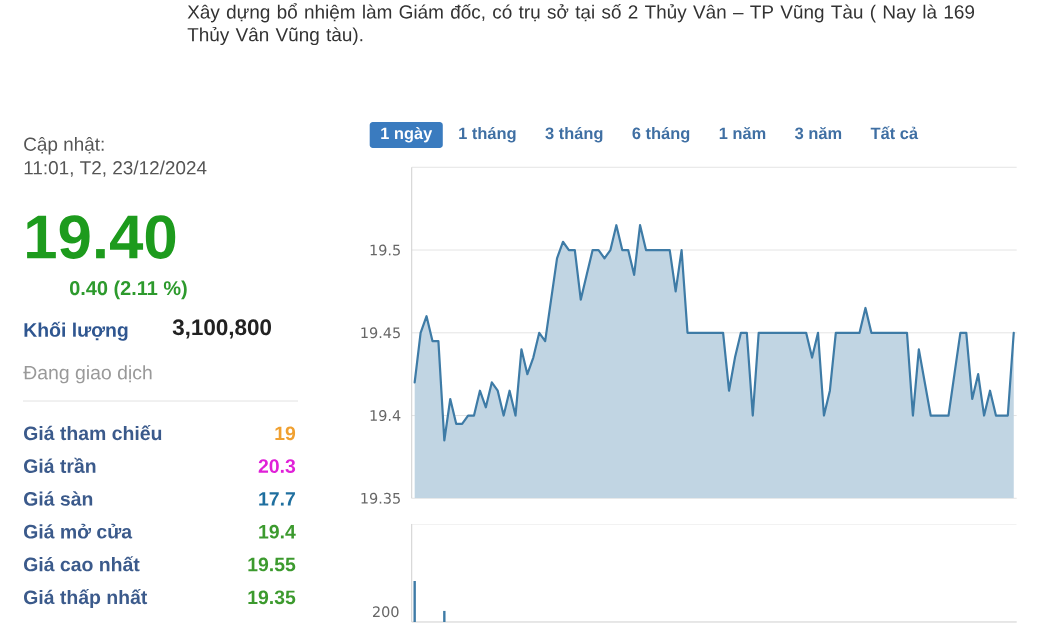 This screenshot has height=630, width=1050. Describe the element at coordinates (277, 499) in the screenshot. I see `data-label: 17.7` at that location.